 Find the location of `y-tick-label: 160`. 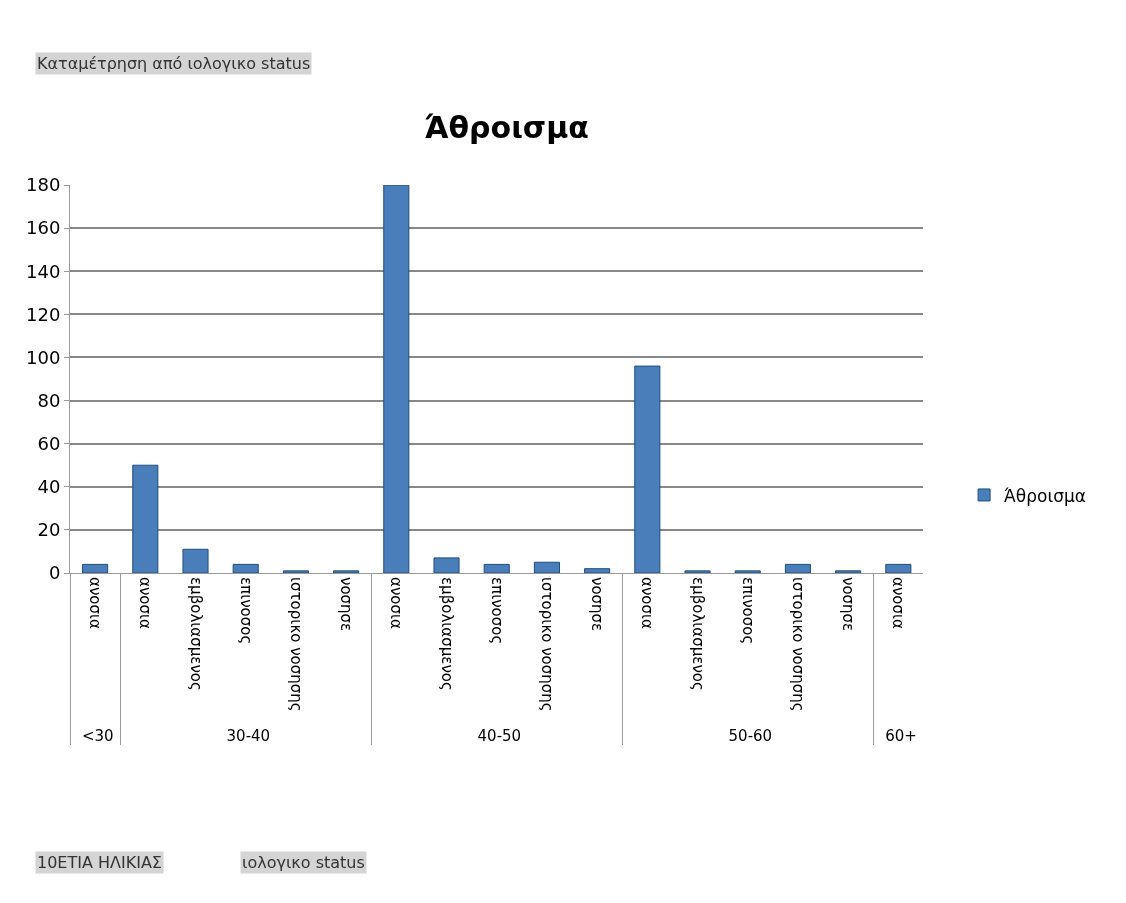

y-tick-label: 160 is located at coordinates (43, 228).